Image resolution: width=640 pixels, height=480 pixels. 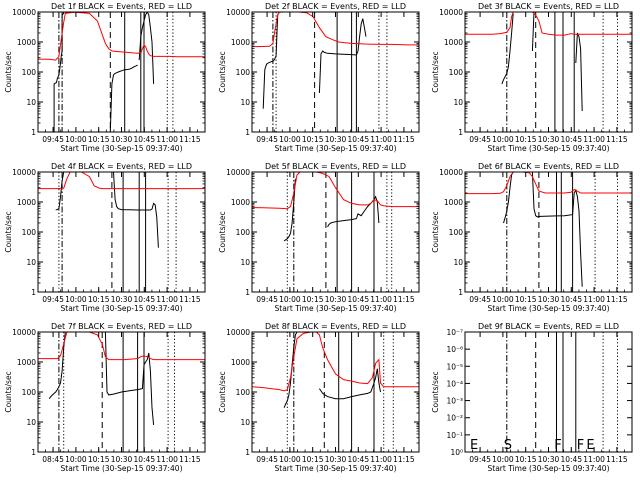 I want to click on panel-title: Det 6f BLACK = Events, RED = LLD, so click(x=548, y=166).